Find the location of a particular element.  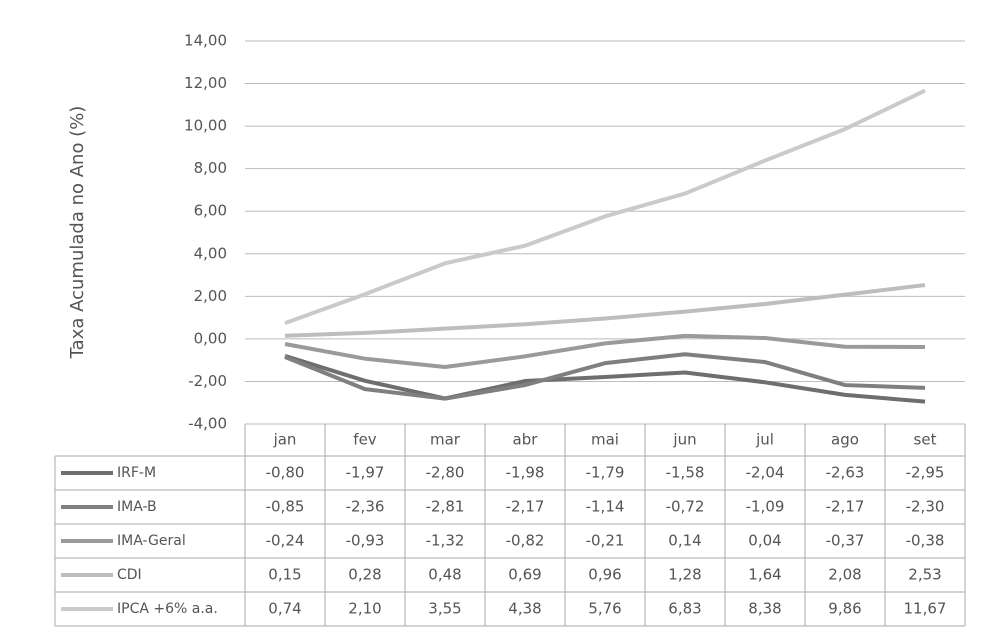

x-tick-label: ago is located at coordinates (845, 440).